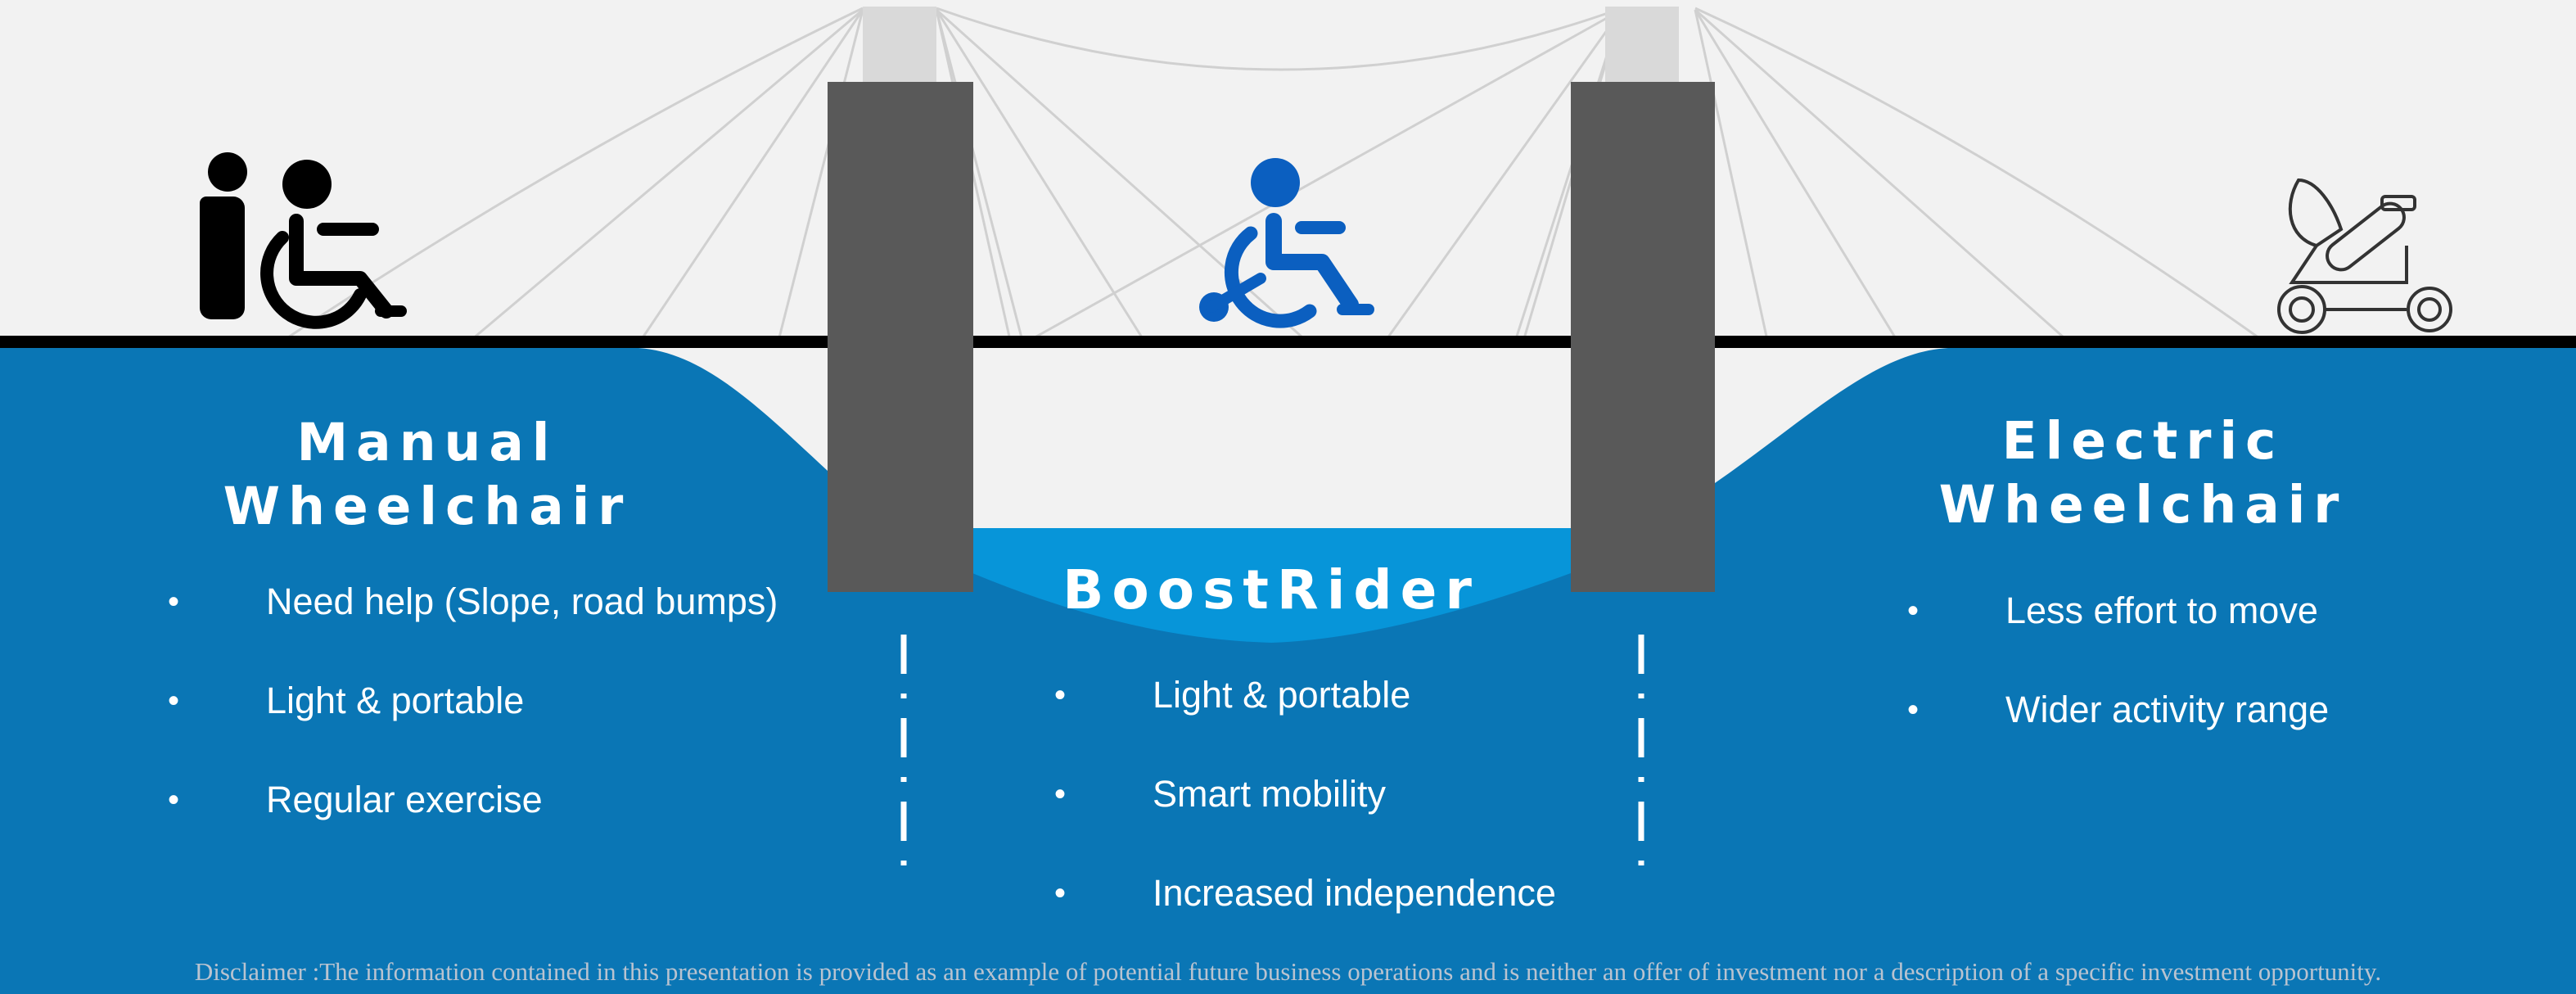 The height and width of the screenshot is (994, 2576). I want to click on list-item: Need help (Slope, road bumps), so click(473, 626).